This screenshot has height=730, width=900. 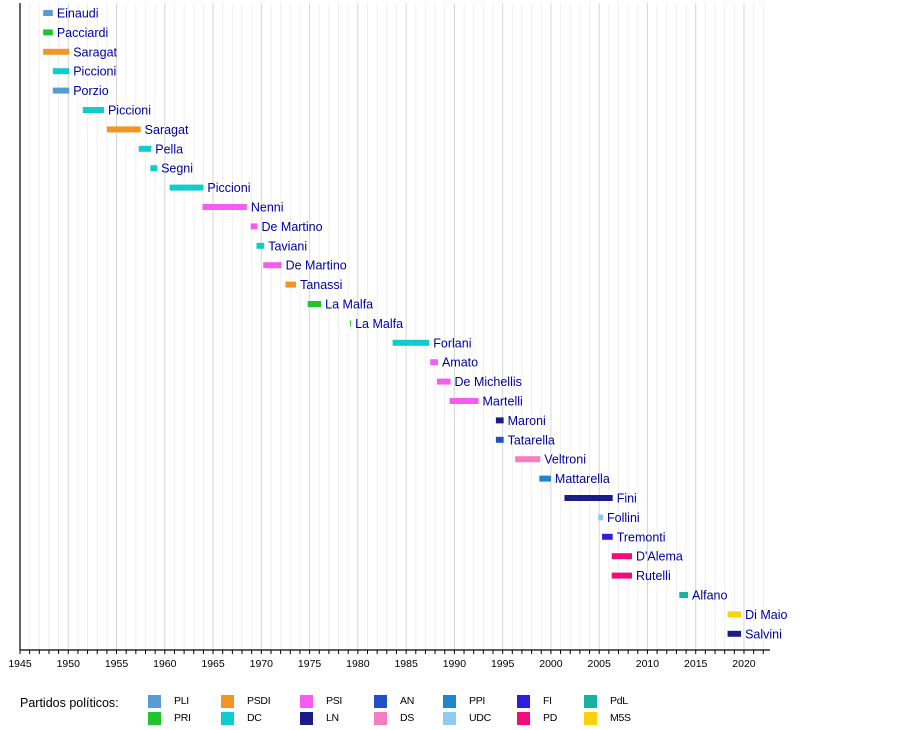 I want to click on legend-label: PPI, so click(x=477, y=701).